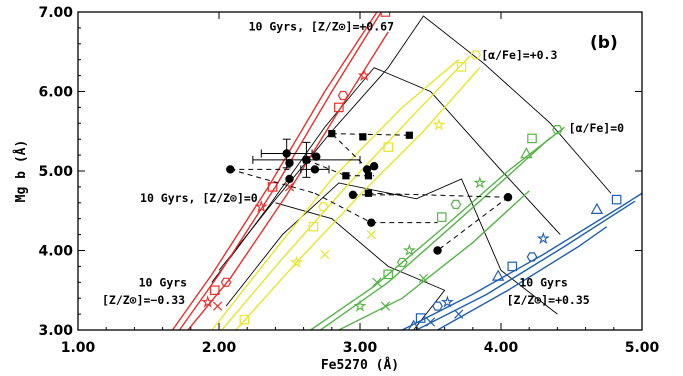  What do you see at coordinates (219, 348) in the screenshot?
I see `x-tick-label: 2.00` at bounding box center [219, 348].